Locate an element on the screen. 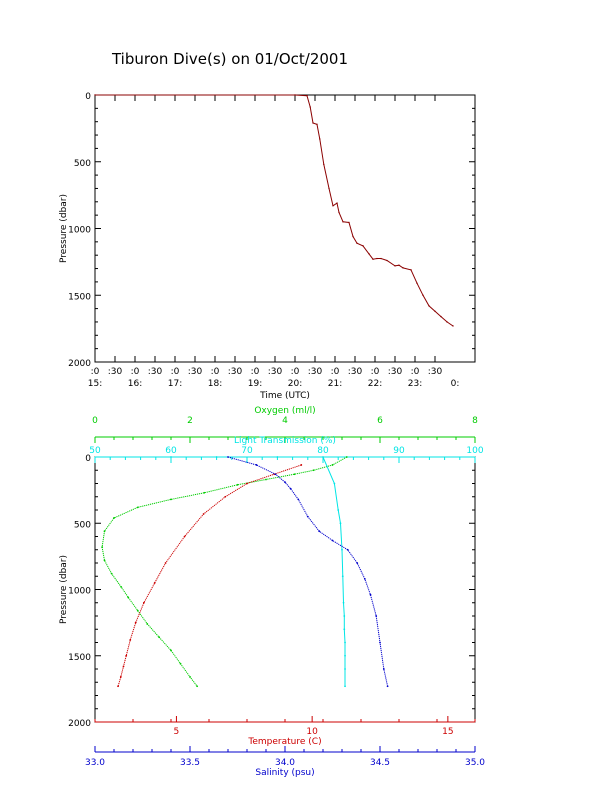 The width and height of the screenshot is (612, 785). x-major-tick-label: 19: is located at coordinates (255, 384).